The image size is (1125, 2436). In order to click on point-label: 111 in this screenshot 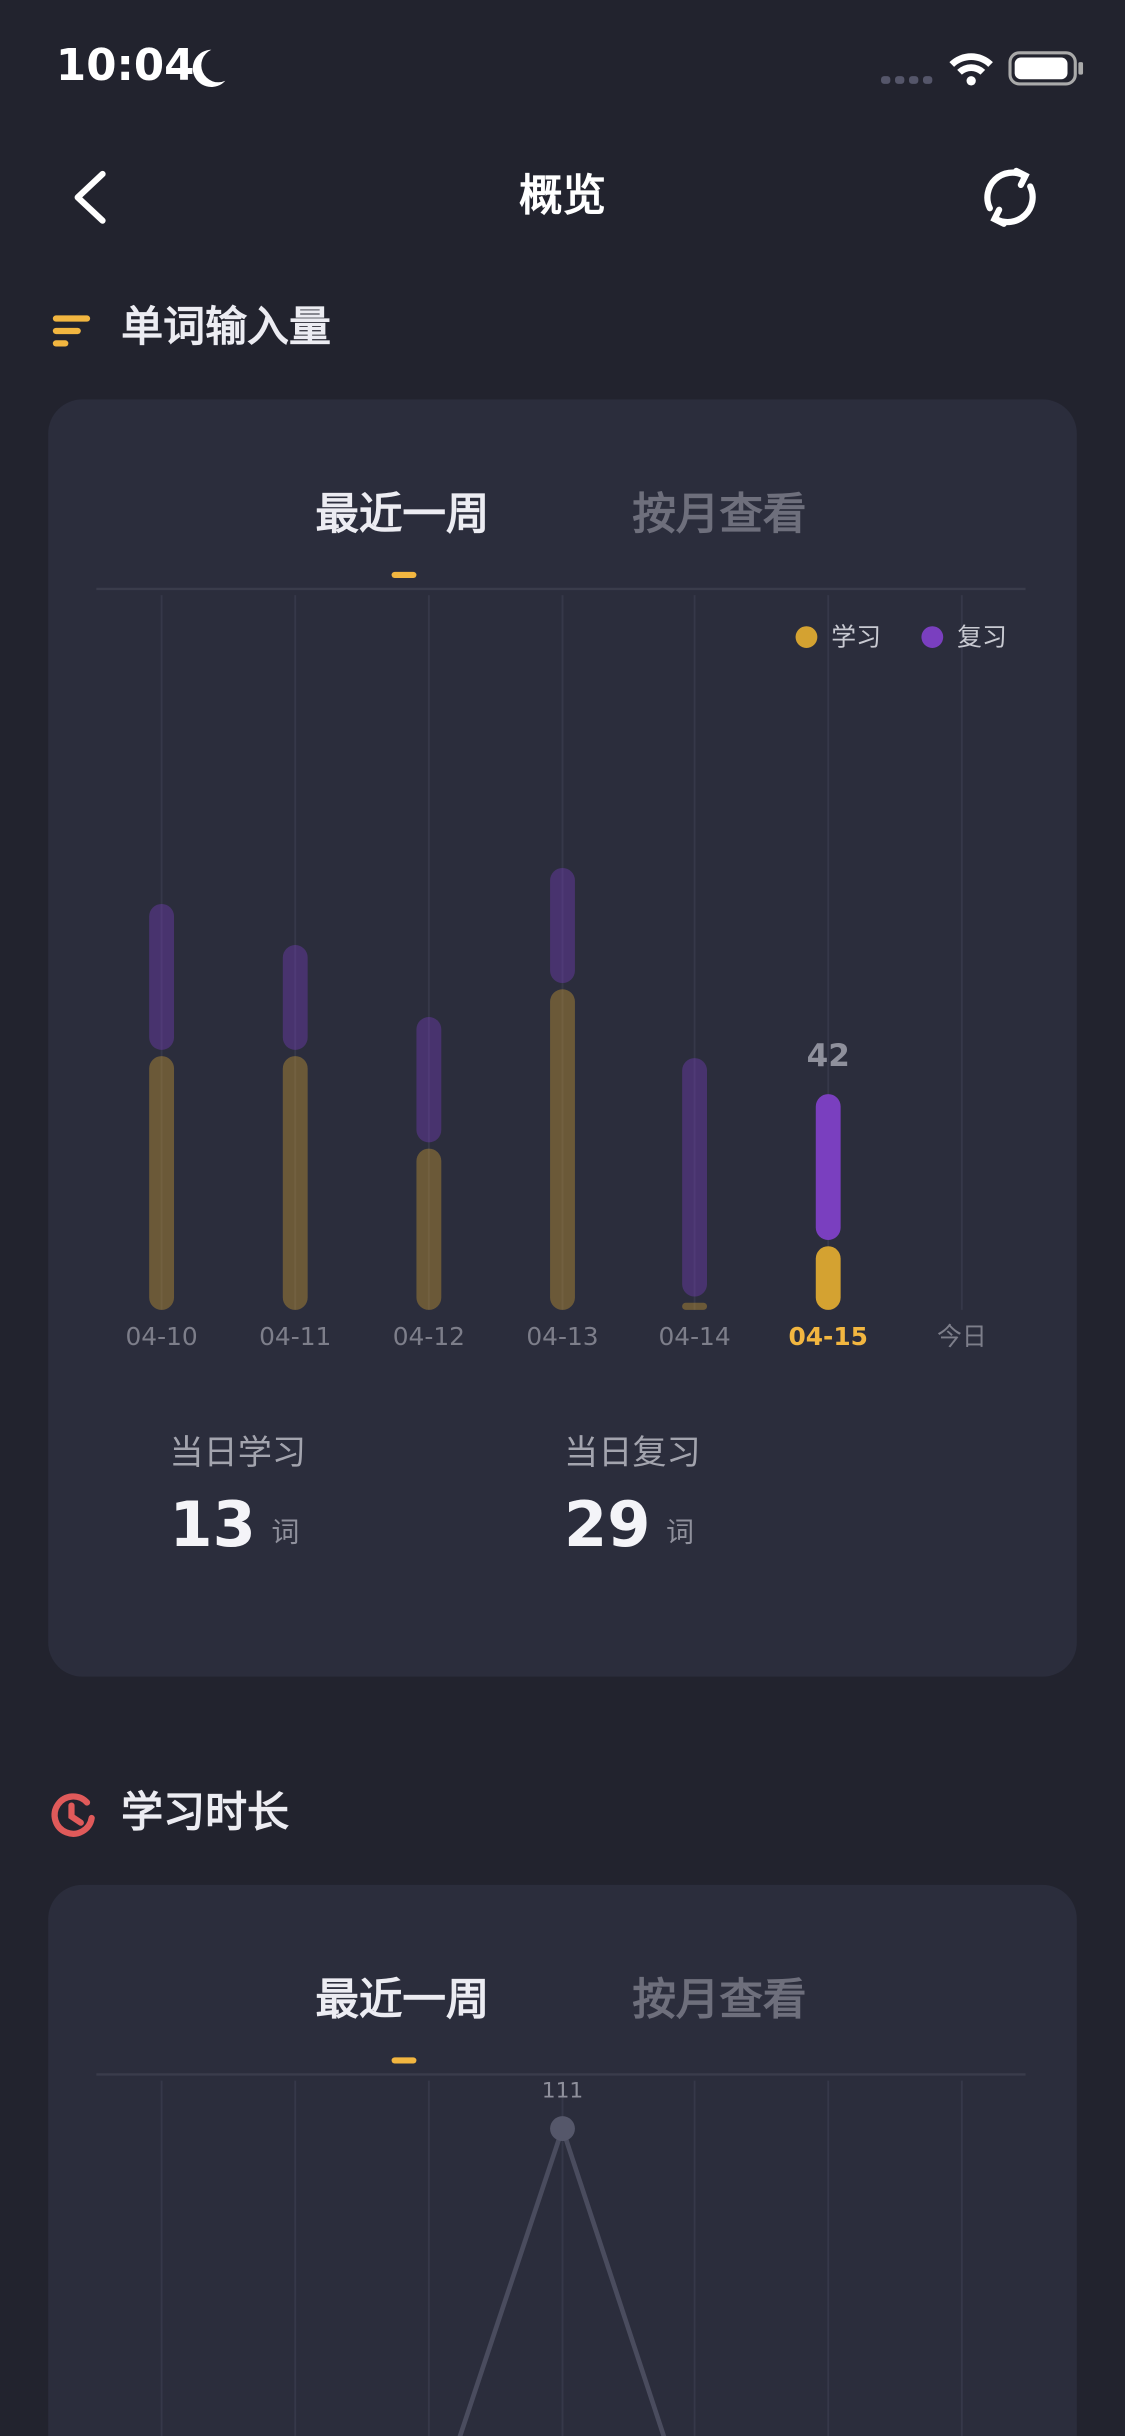, I will do `click(563, 2090)`.